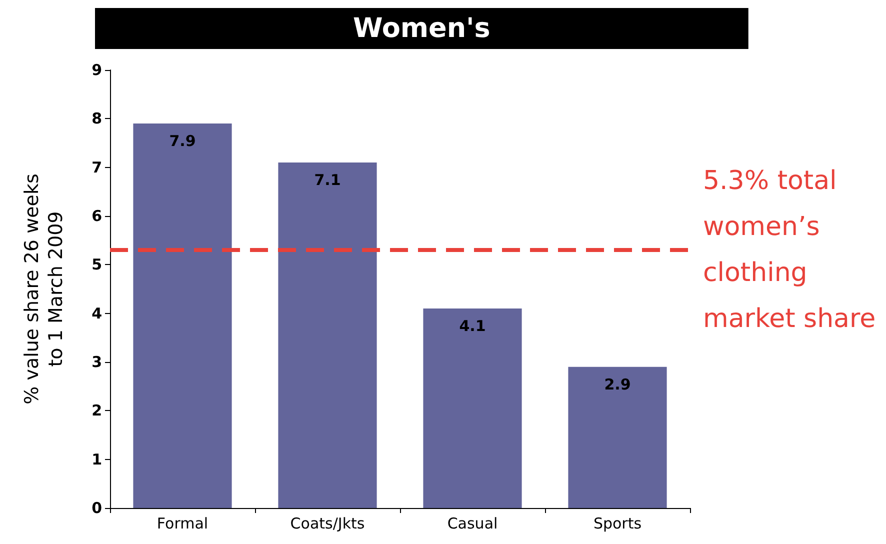 Image resolution: width=886 pixels, height=544 pixels. Describe the element at coordinates (97, 508) in the screenshot. I see `y-tick-label: 0` at that location.